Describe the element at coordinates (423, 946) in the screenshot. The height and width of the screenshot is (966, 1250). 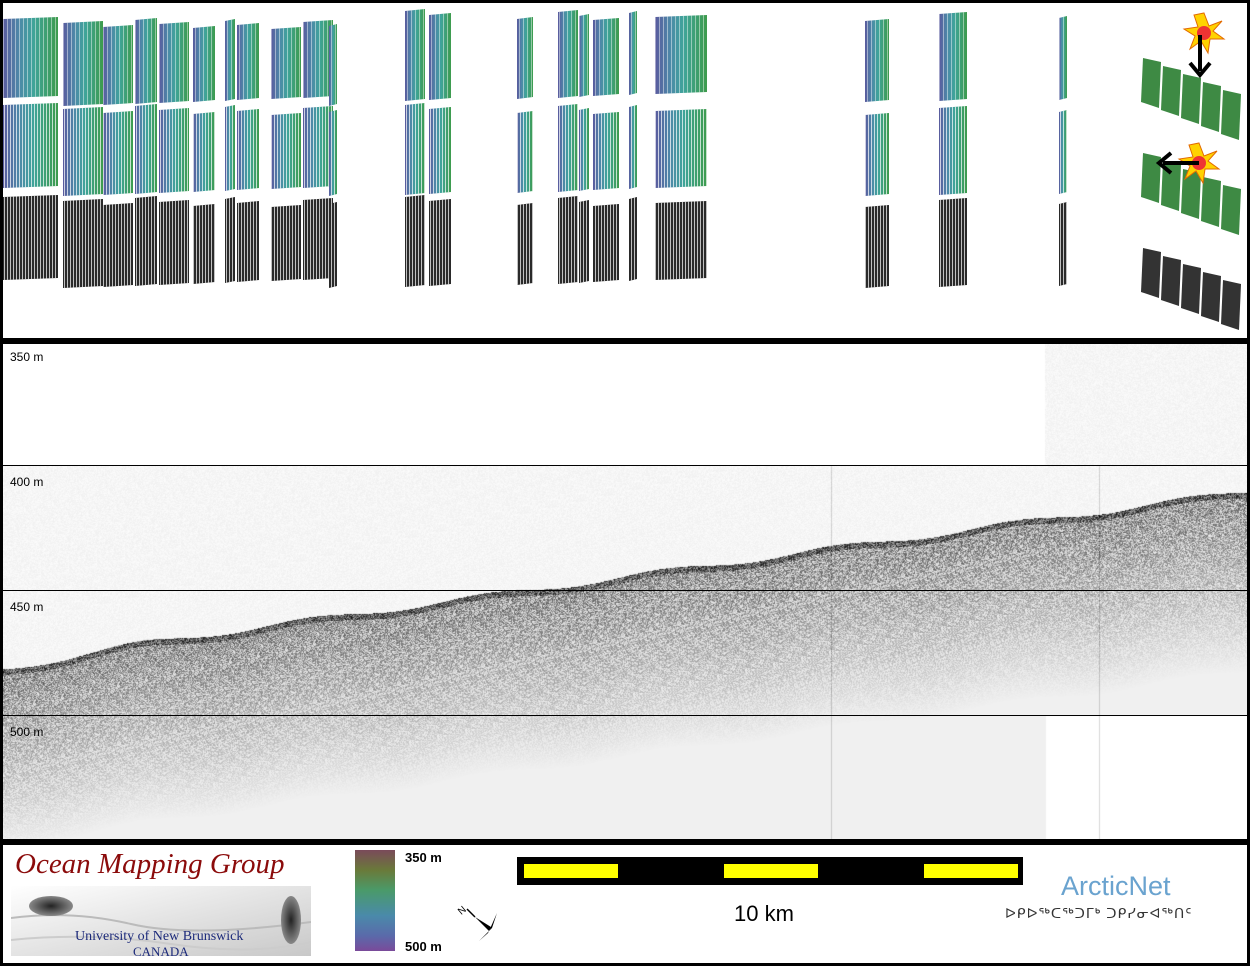
I see `colorbar-bottom-label: 500 m` at that location.